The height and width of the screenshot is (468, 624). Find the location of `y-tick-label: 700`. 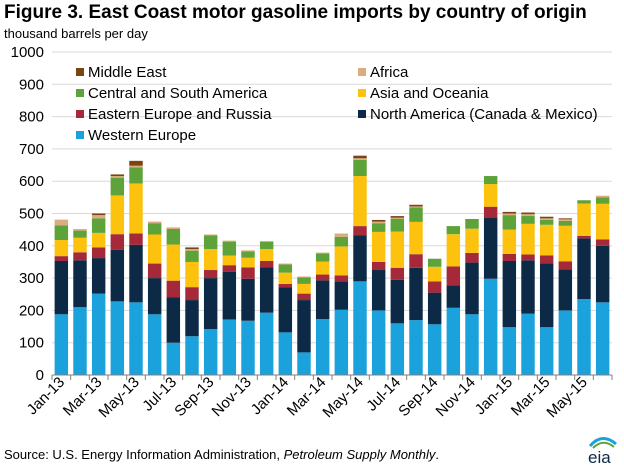

y-tick-label: 700 is located at coordinates (31, 149).